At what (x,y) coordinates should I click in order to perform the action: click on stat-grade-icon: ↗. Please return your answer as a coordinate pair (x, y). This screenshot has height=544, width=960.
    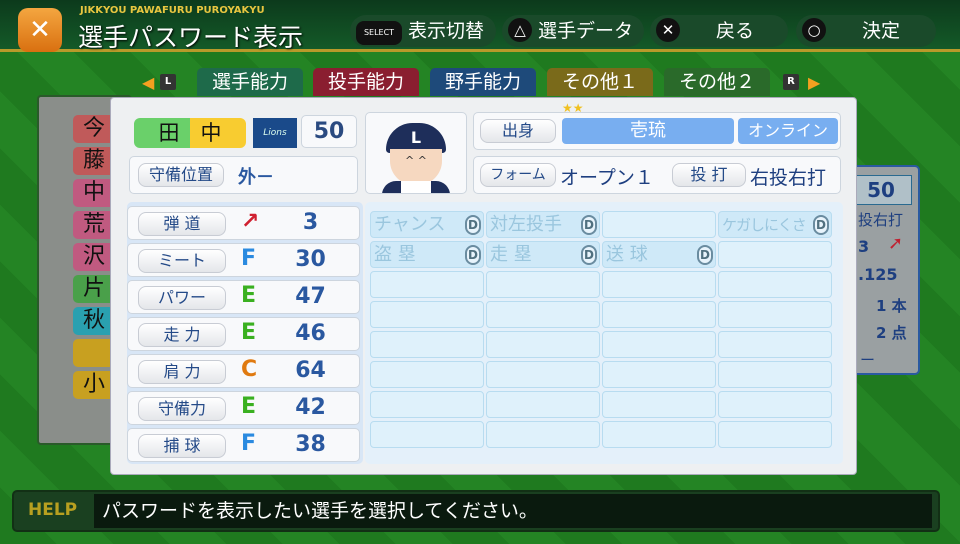
    Looking at the image, I should click on (250, 221).